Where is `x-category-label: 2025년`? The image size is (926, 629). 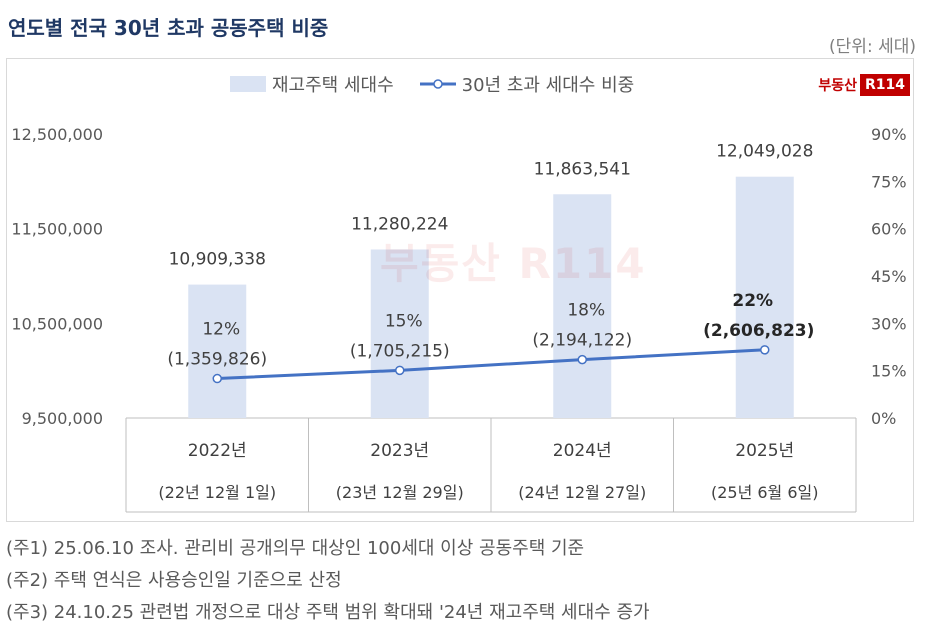
x-category-label: 2025년 is located at coordinates (764, 451).